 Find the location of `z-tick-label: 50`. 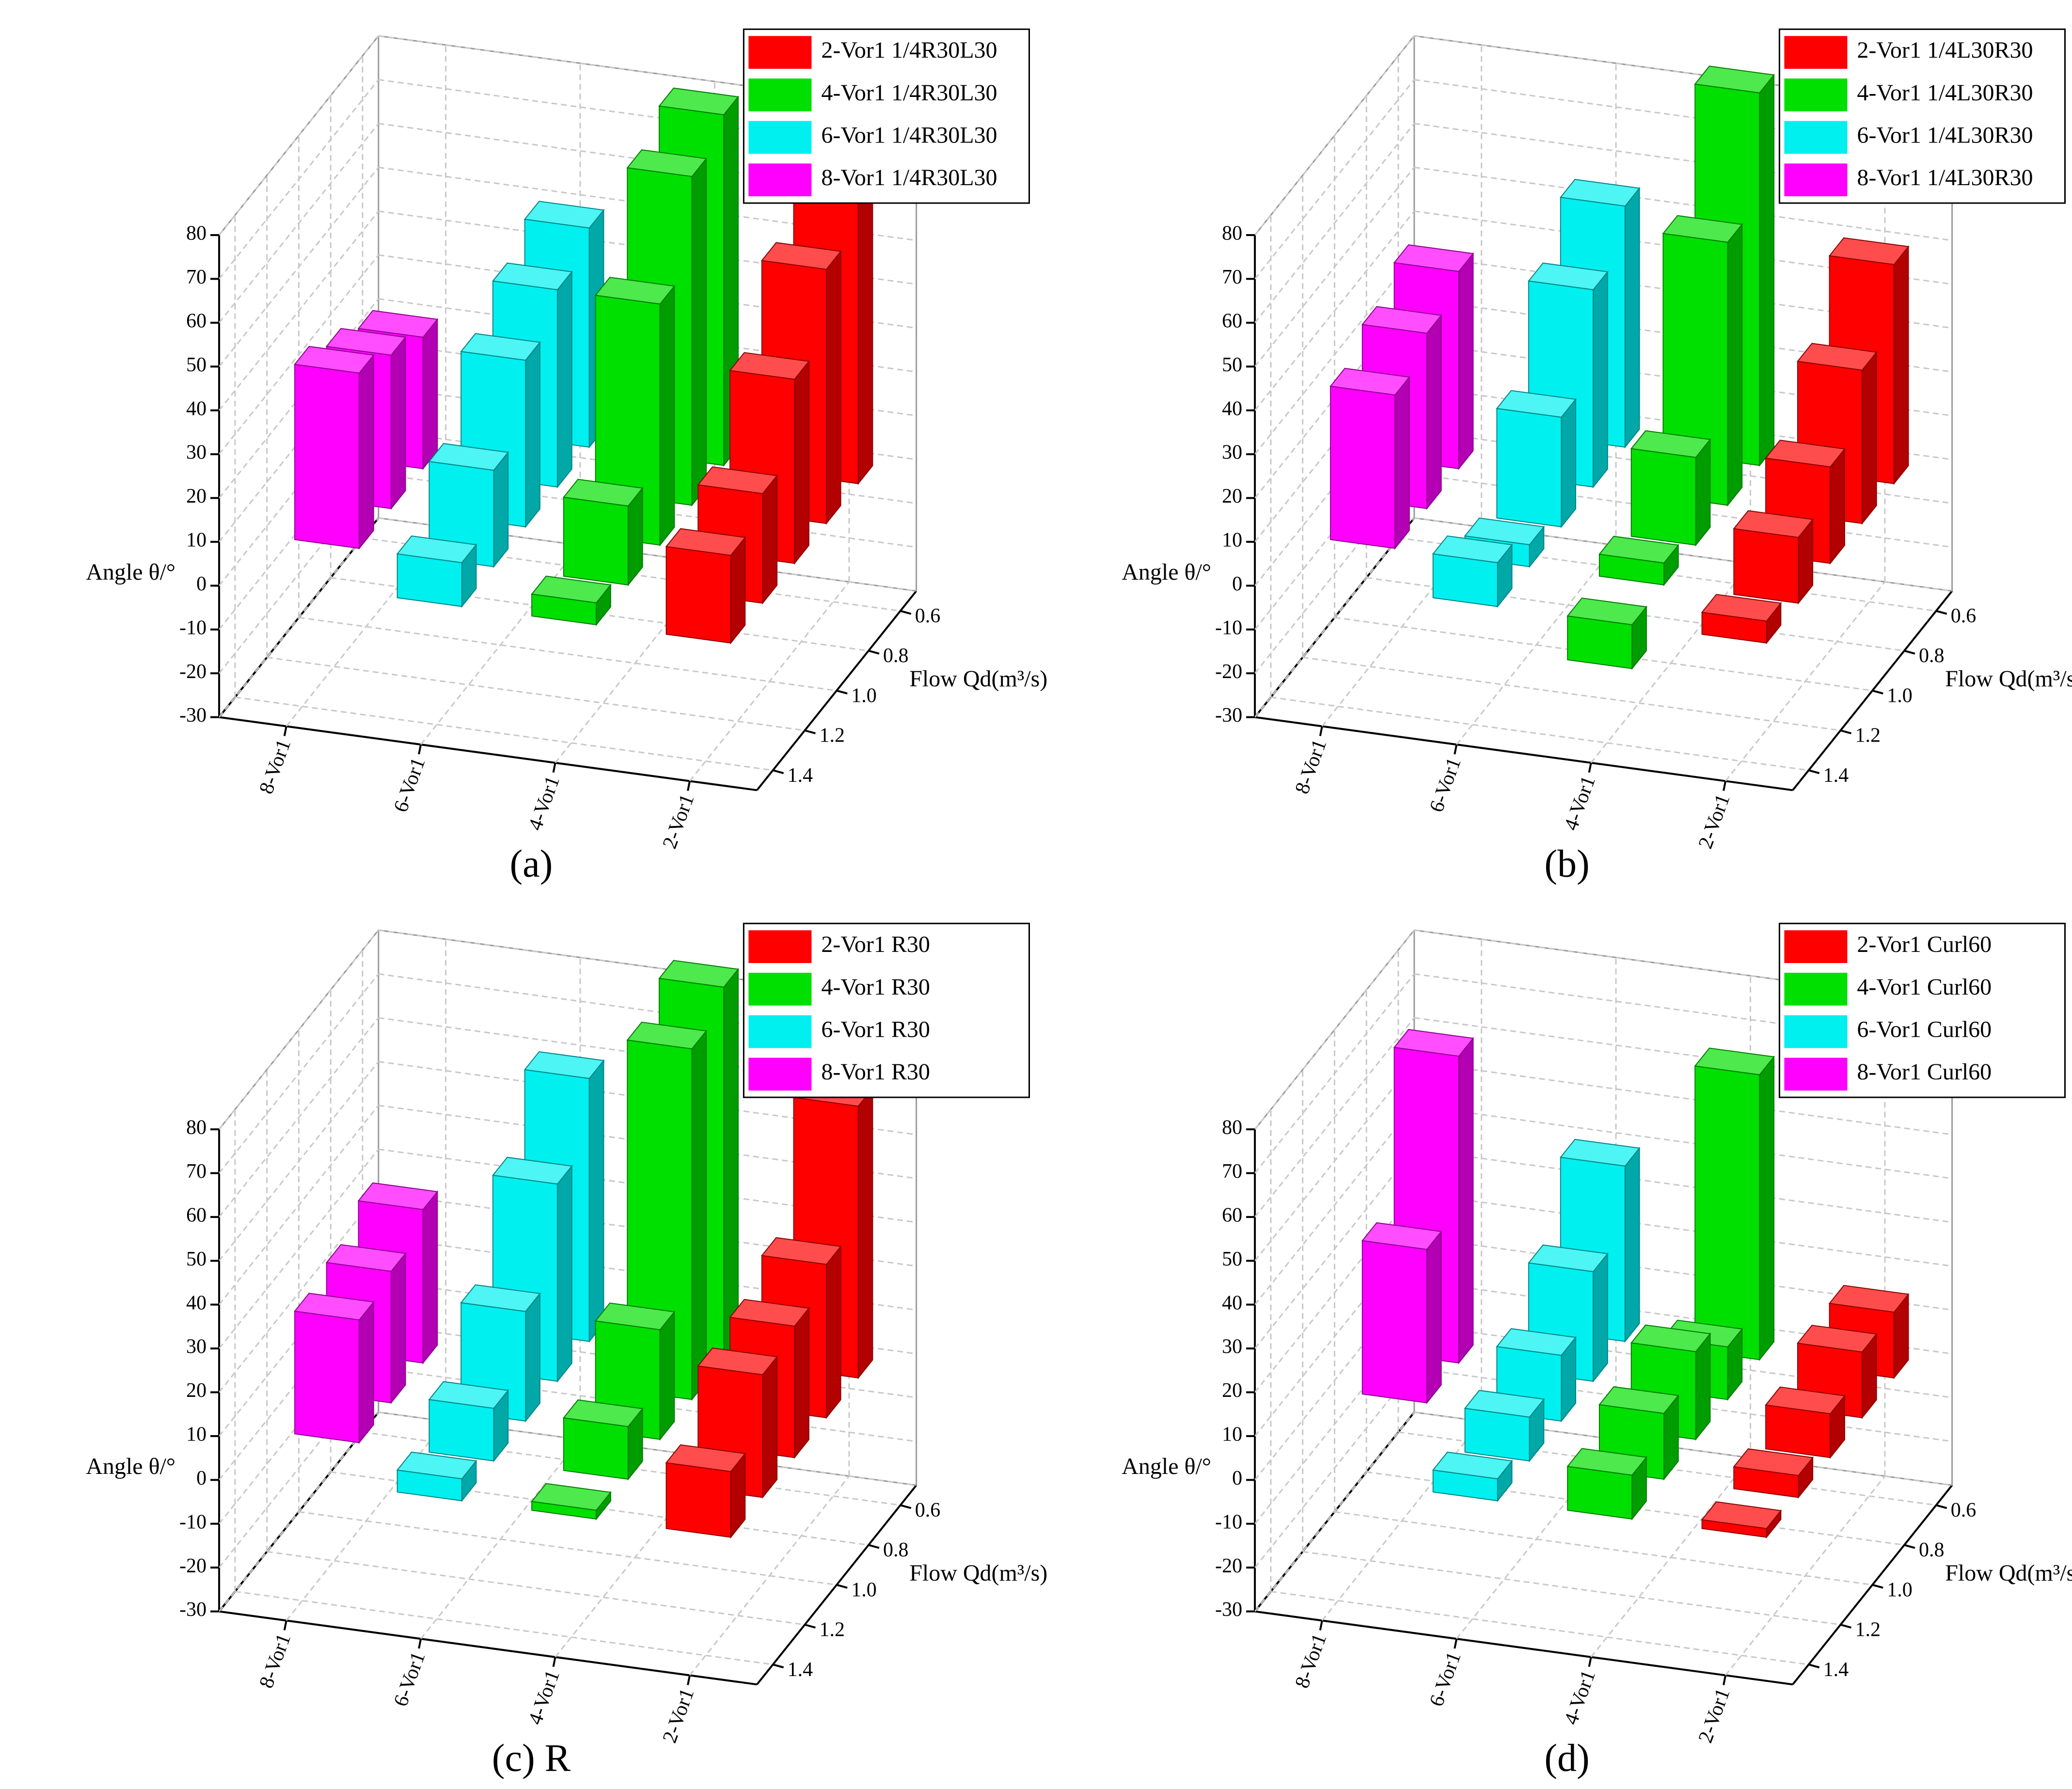

z-tick-label: 50 is located at coordinates (1232, 1259).